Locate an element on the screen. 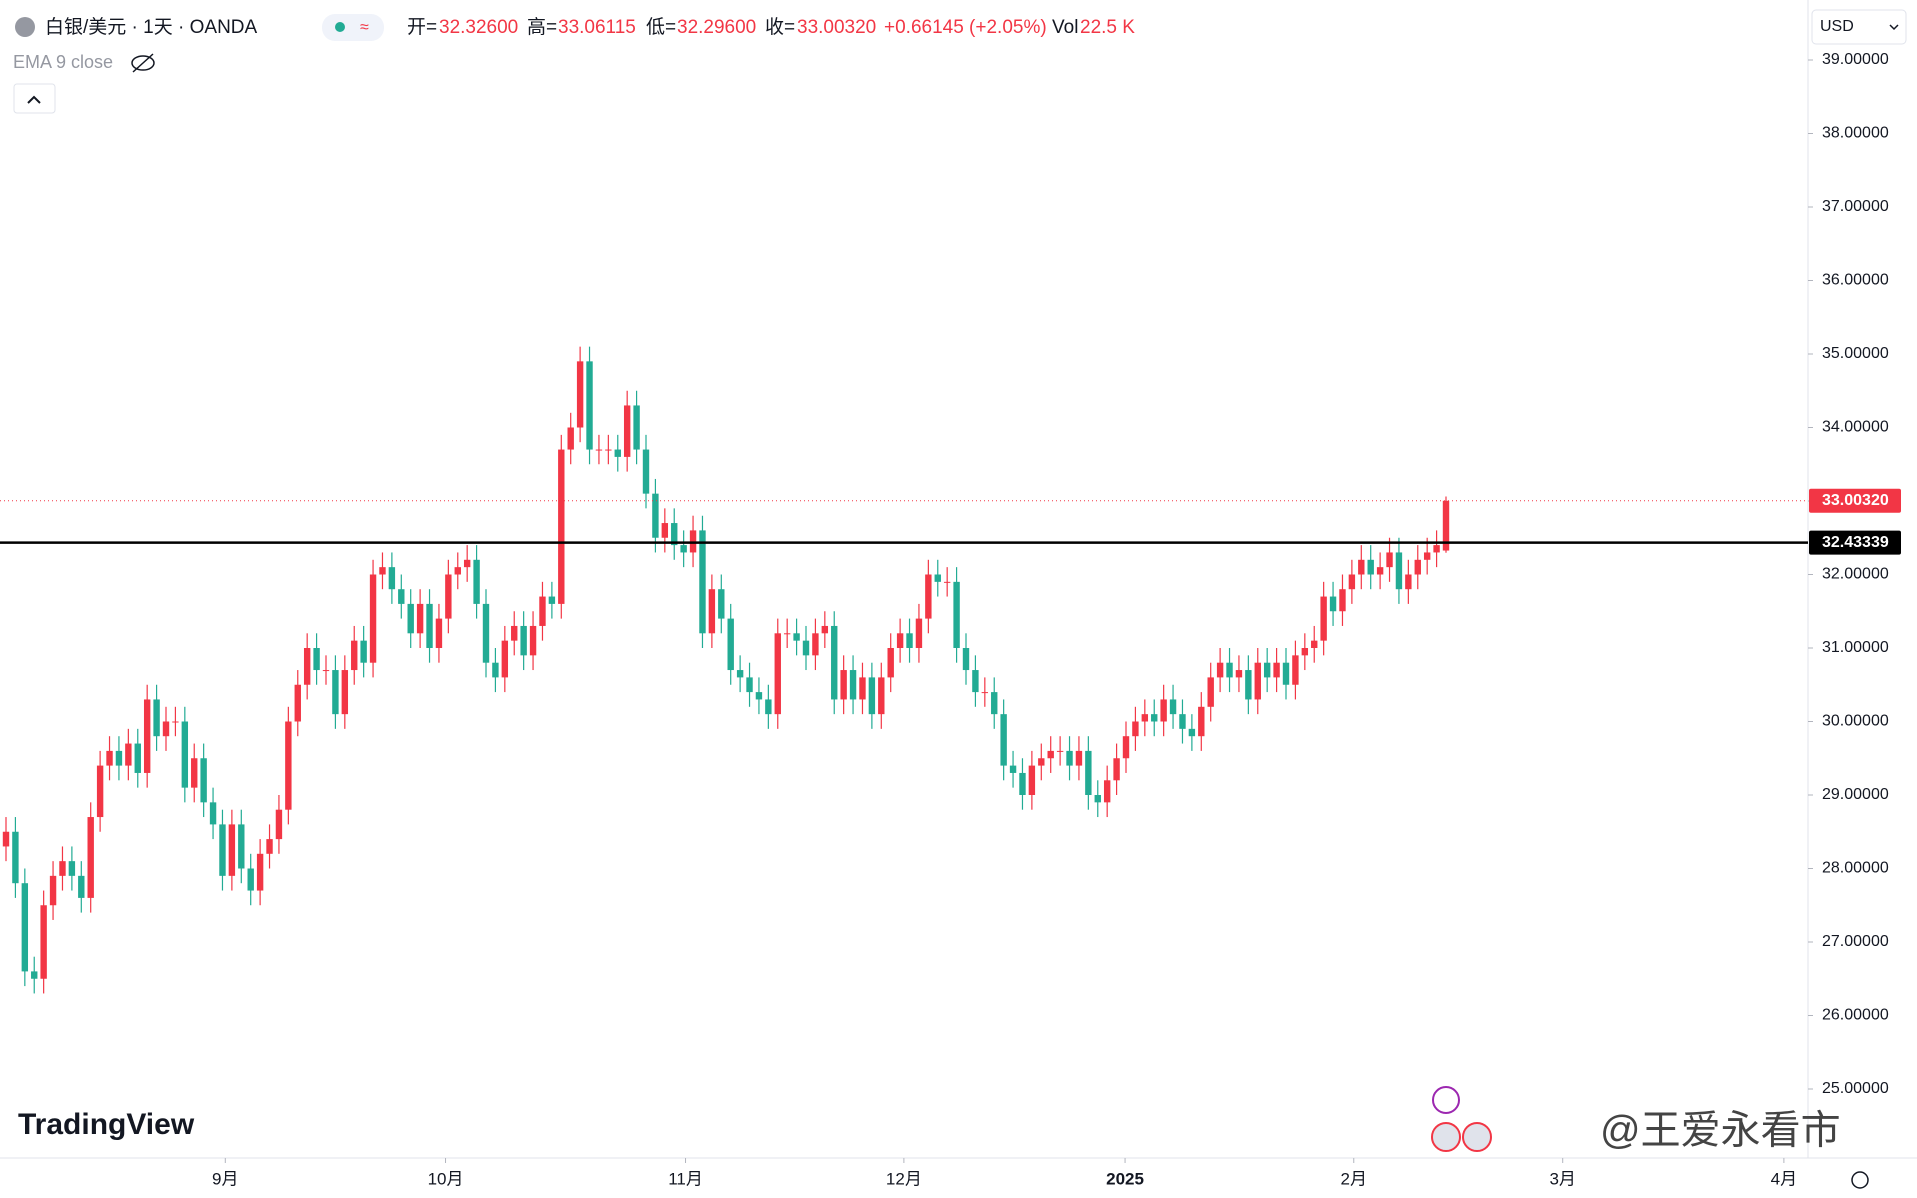 The height and width of the screenshot is (1198, 1917). hide-icon is located at coordinates (143, 63).